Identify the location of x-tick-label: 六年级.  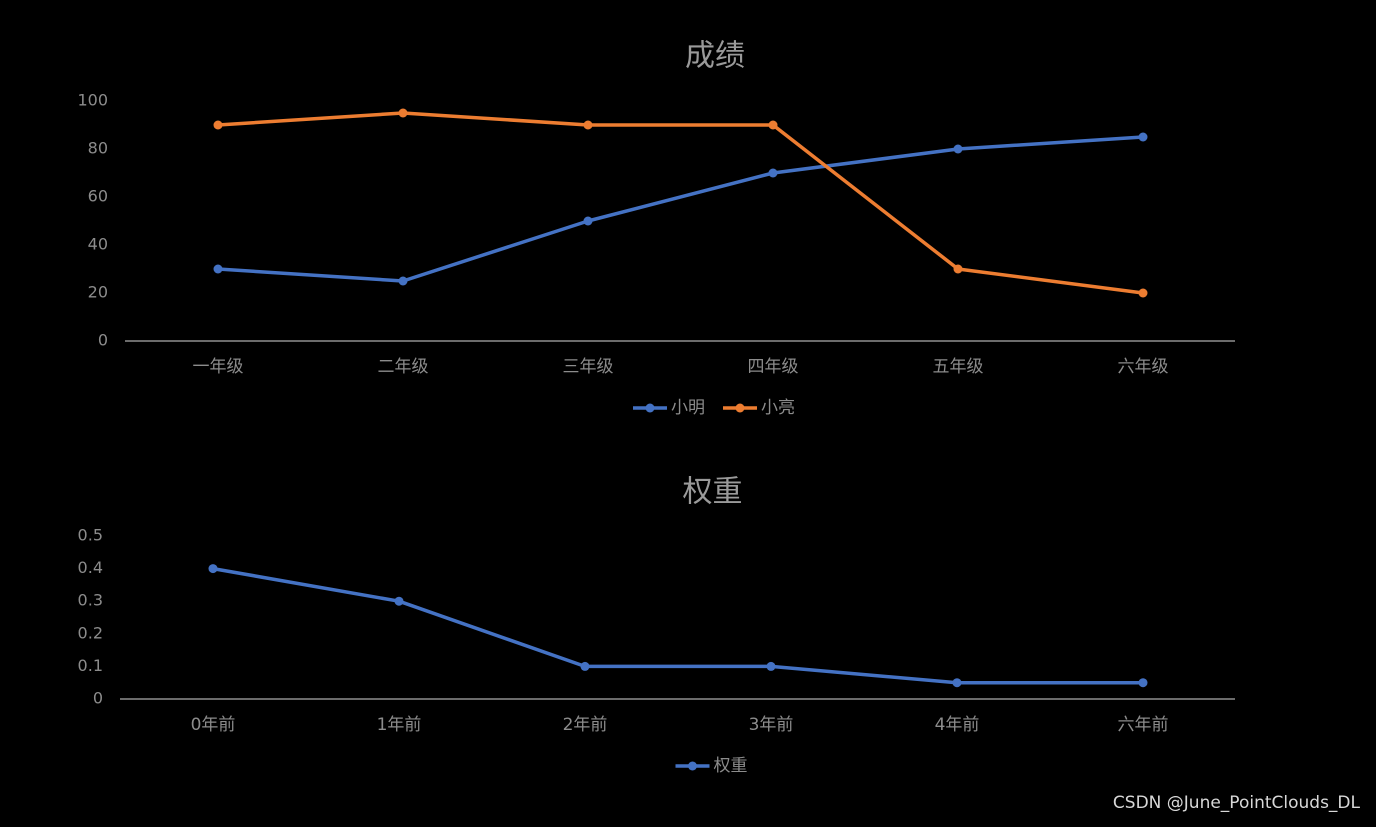
(1143, 367).